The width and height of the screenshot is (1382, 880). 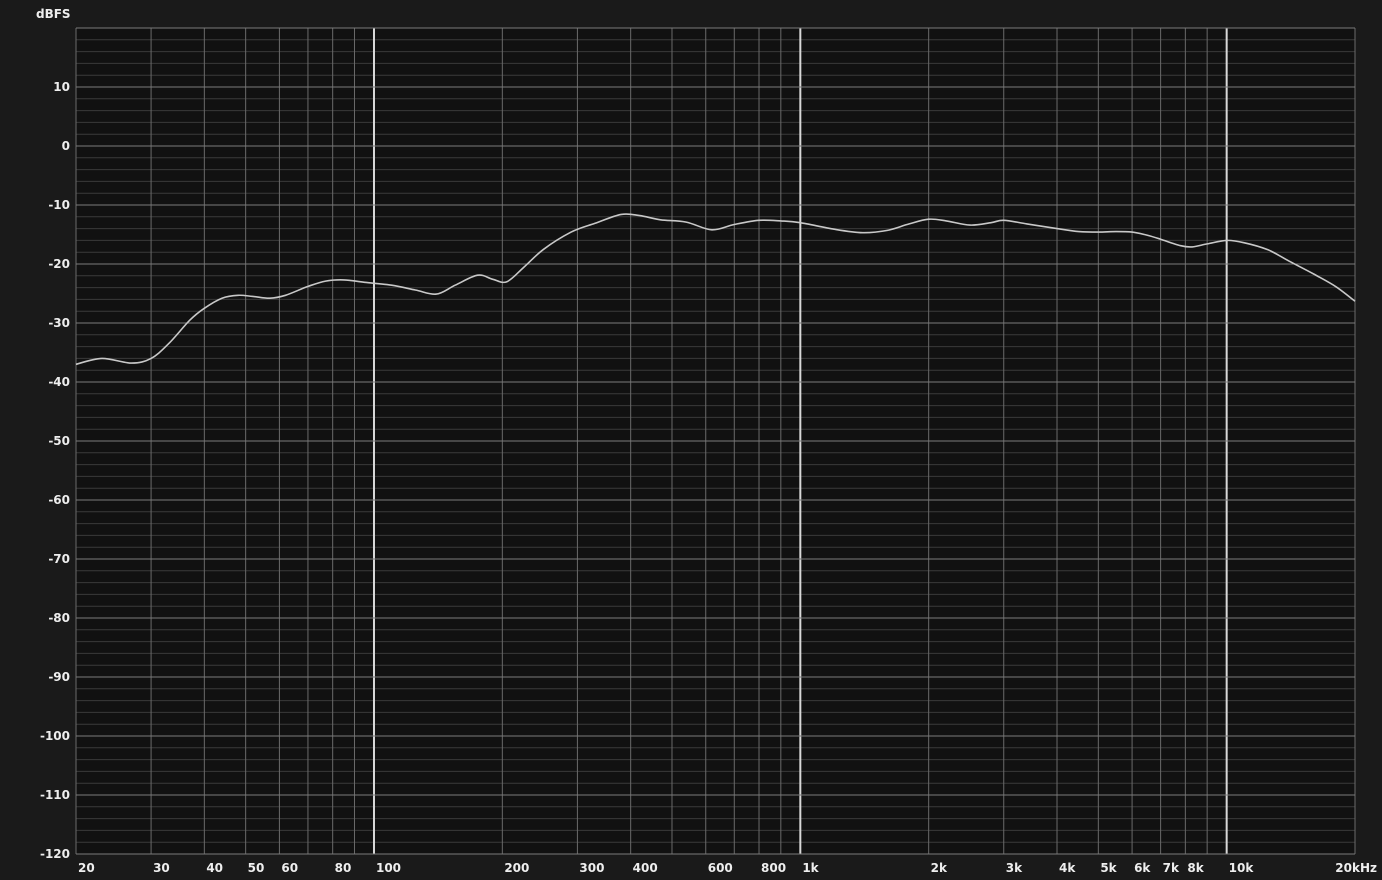 I want to click on y-tick-label: -100, so click(x=55, y=736).